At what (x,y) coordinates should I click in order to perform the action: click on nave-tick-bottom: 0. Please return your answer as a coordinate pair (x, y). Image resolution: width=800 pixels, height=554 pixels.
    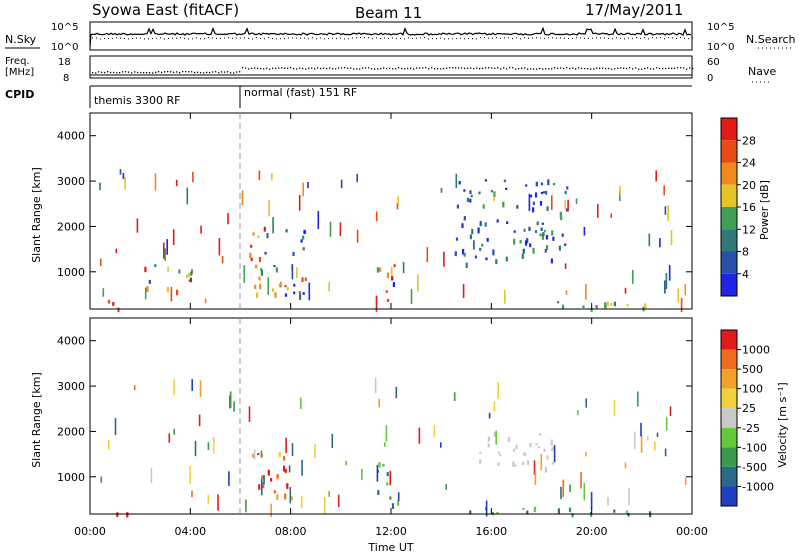
    Looking at the image, I should click on (710, 78).